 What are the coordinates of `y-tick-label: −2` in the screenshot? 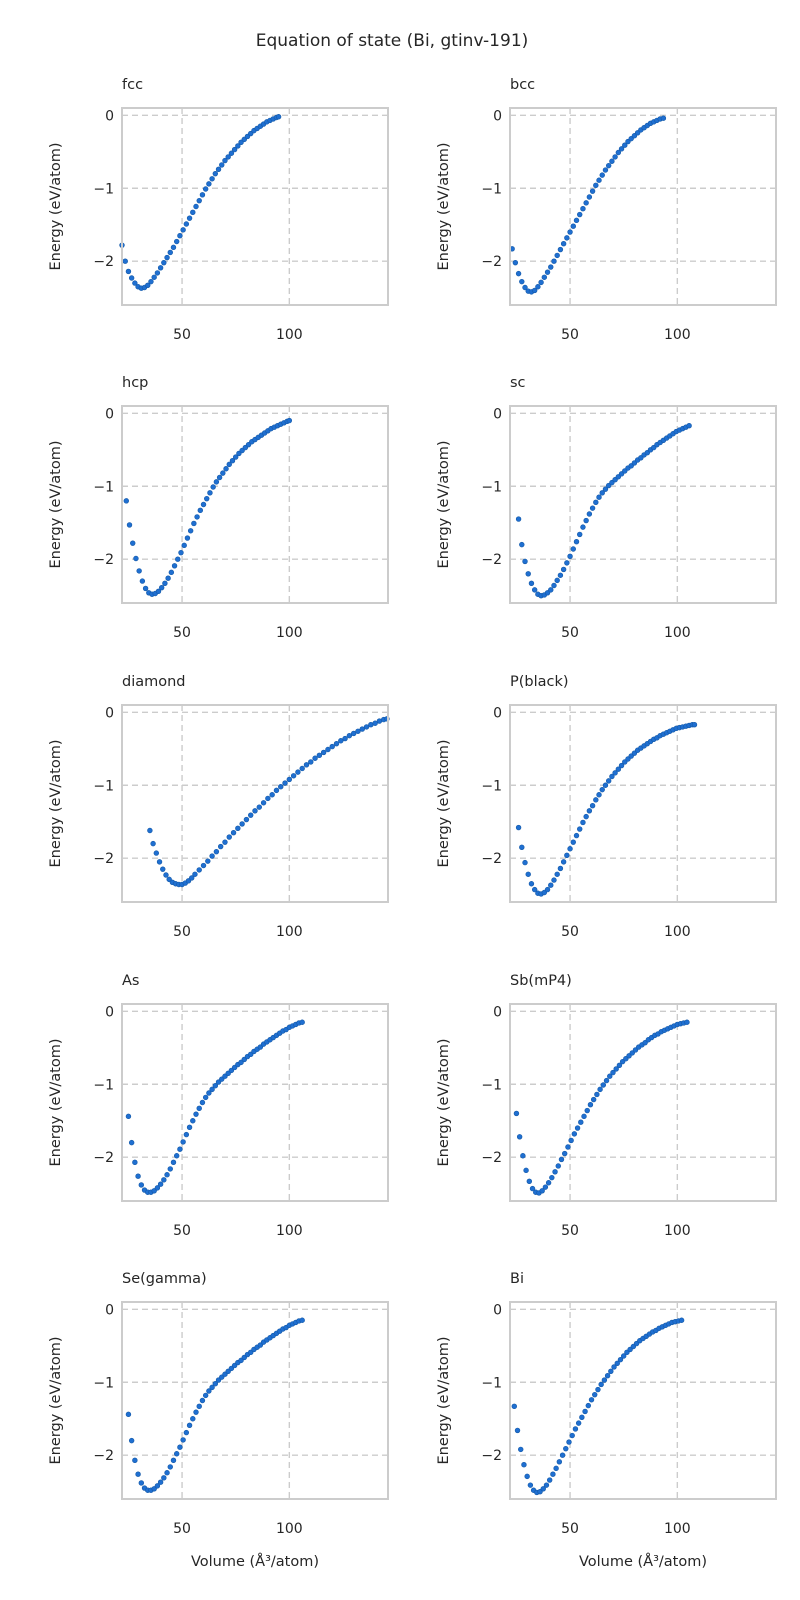 It's located at (491, 262).